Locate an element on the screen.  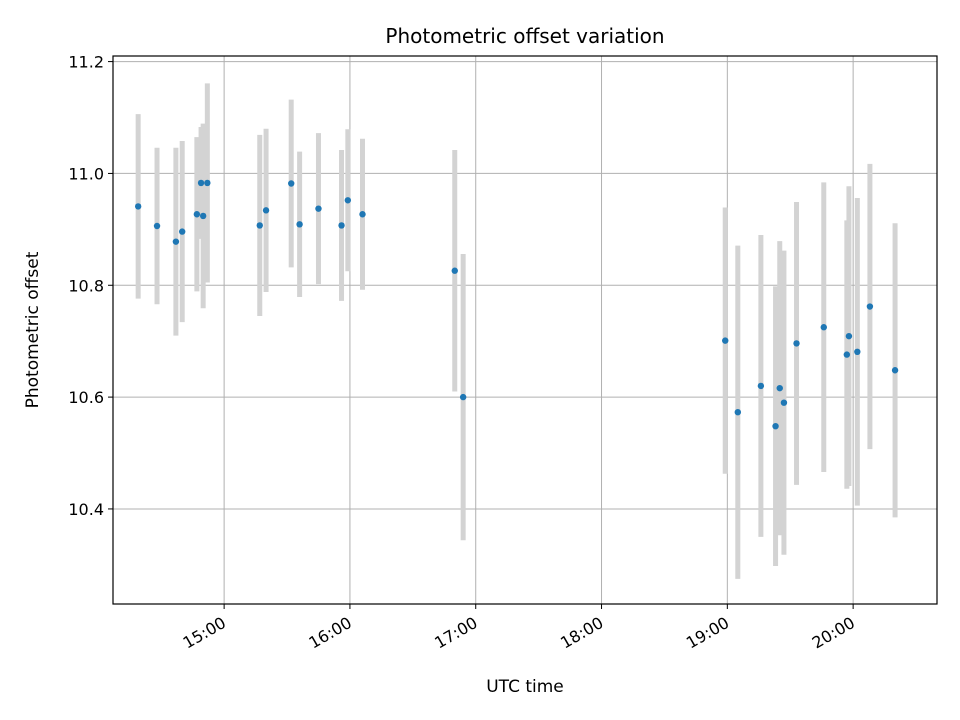
chart-title: Photometric offset variation is located at coordinates (524, 36).